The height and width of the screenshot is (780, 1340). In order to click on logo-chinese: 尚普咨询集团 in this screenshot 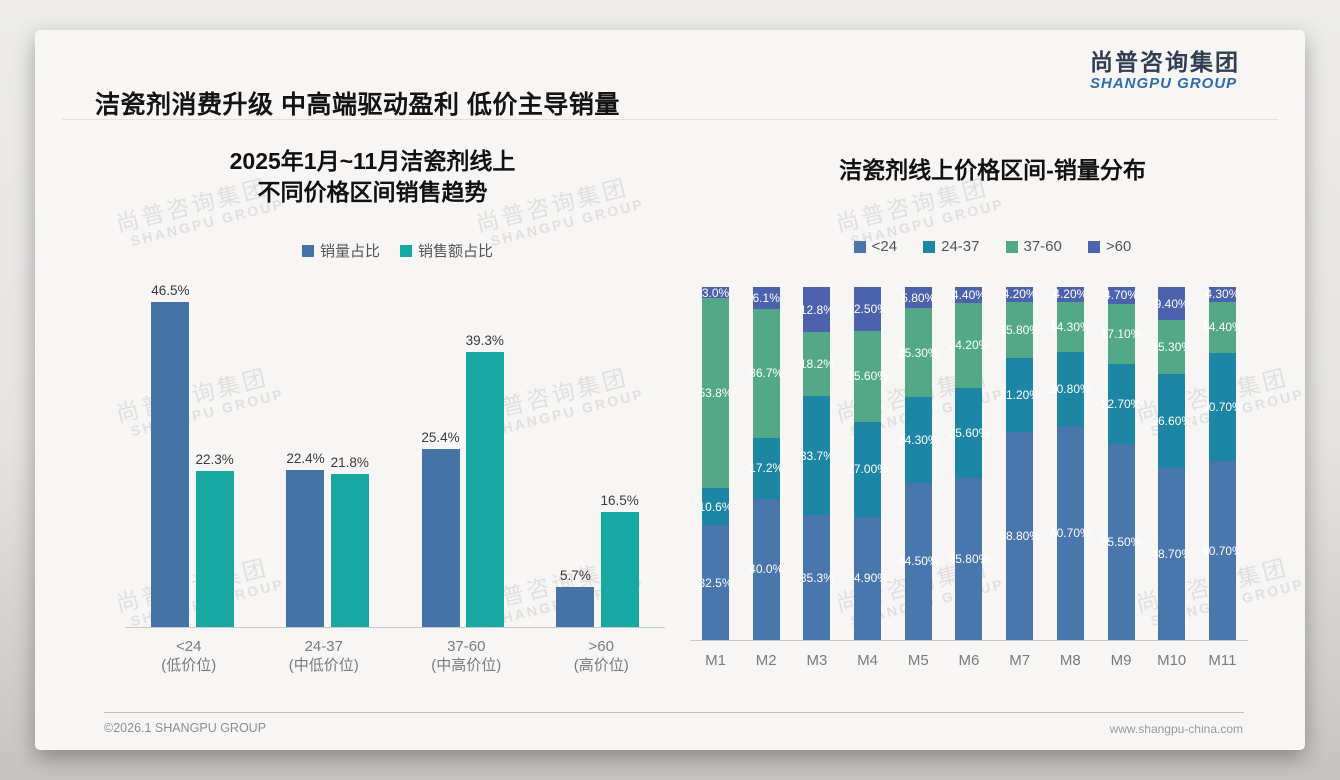, I will do `click(1165, 62)`.